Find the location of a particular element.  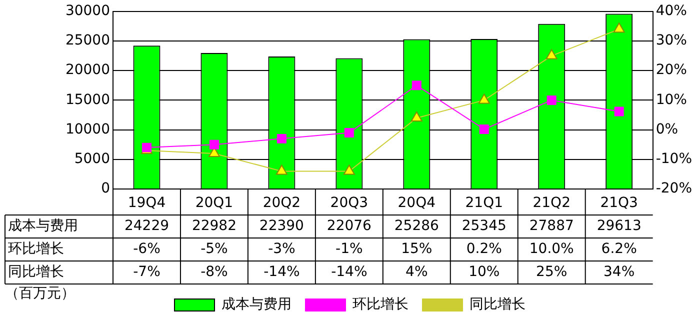

y2-tick-label: 0% is located at coordinates (667, 129).